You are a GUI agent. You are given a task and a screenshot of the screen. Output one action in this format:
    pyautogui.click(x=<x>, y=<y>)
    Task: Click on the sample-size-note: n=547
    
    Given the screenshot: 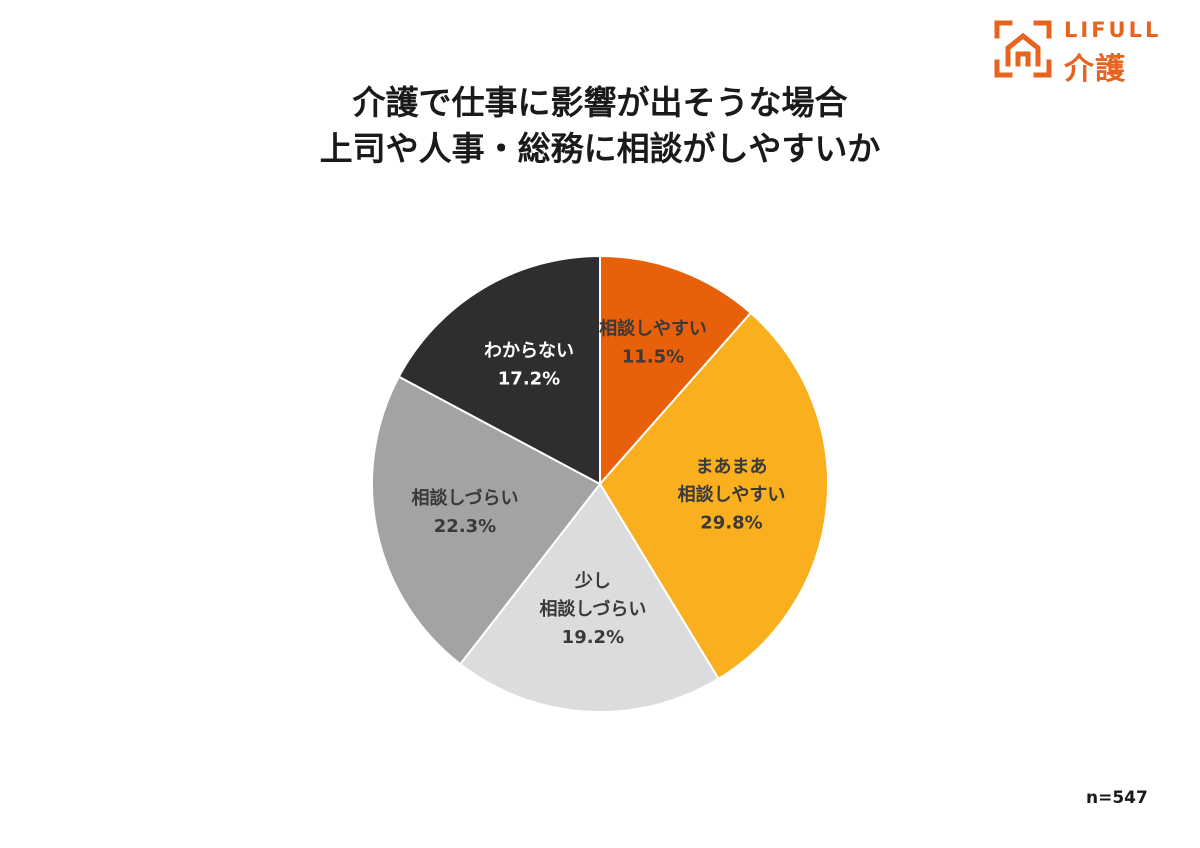 What is the action you would take?
    pyautogui.click(x=1117, y=798)
    